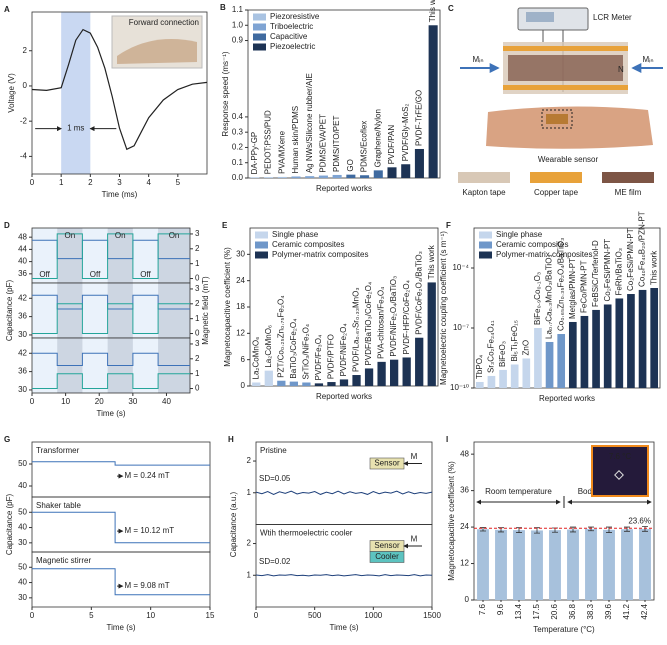 The height and width of the screenshot is (645, 667). What do you see at coordinates (7, 9) in the screenshot?
I see `panel-letter: A` at bounding box center [7, 9].